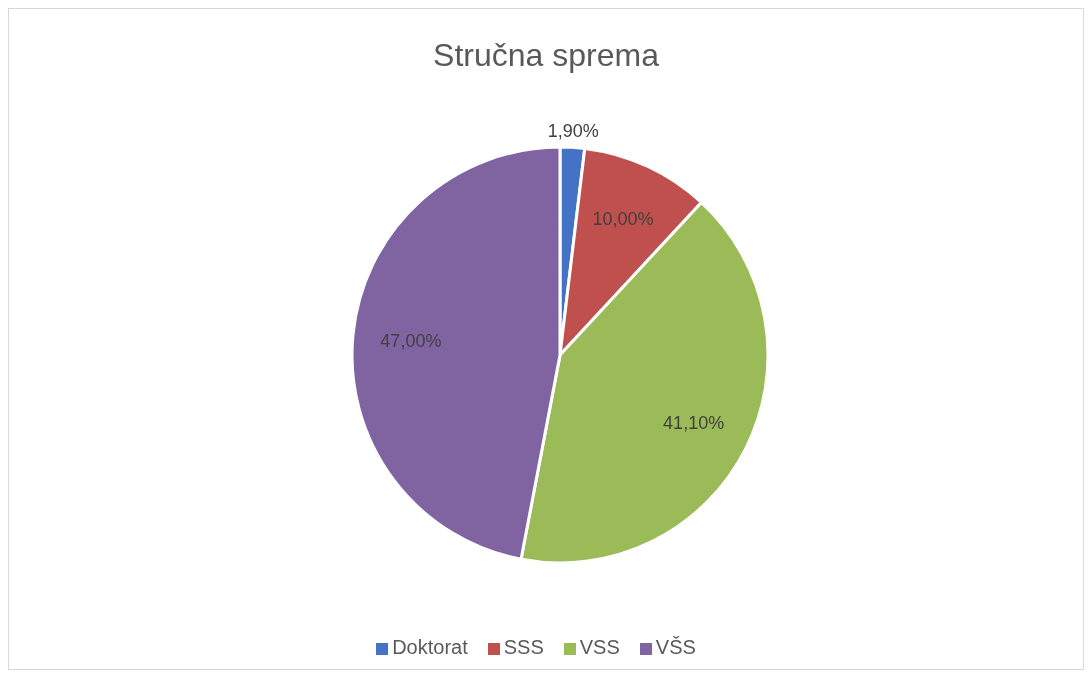  What do you see at coordinates (523, 647) in the screenshot?
I see `legend-label: SSS` at bounding box center [523, 647].